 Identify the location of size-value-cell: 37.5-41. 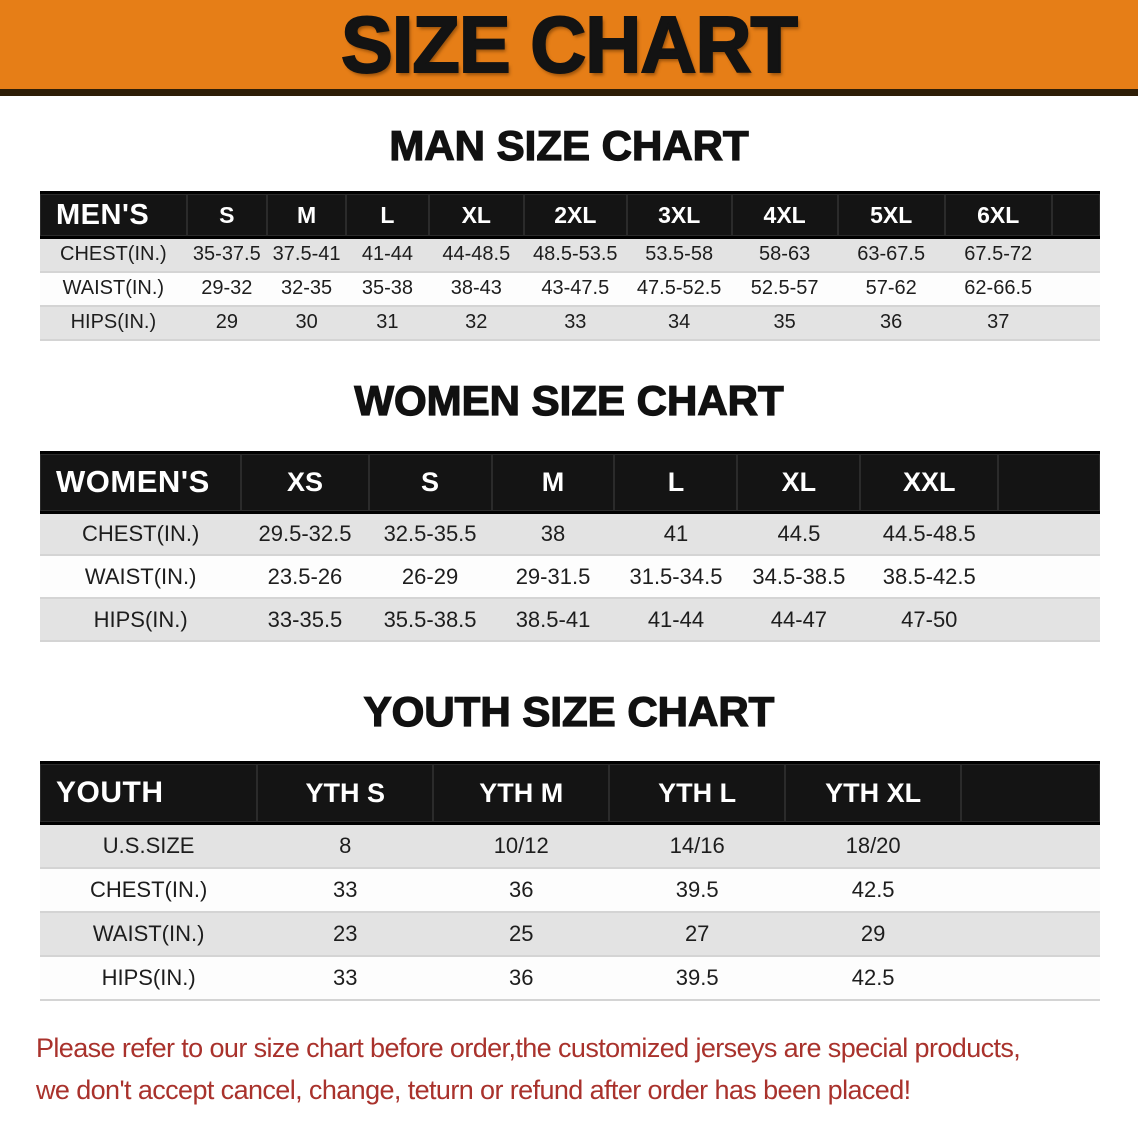
(306, 255).